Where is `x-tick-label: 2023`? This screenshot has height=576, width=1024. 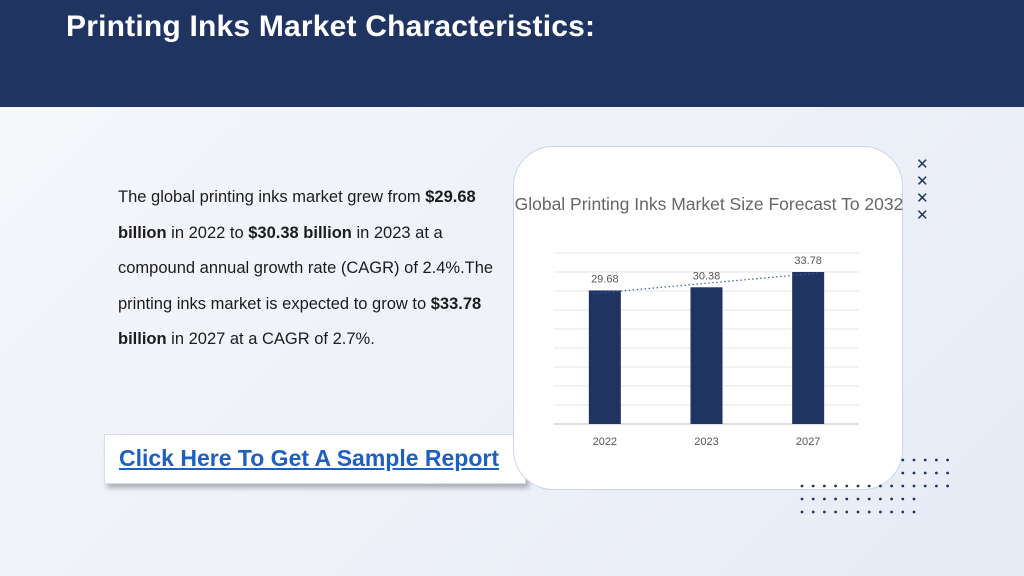
x-tick-label: 2023 is located at coordinates (706, 442).